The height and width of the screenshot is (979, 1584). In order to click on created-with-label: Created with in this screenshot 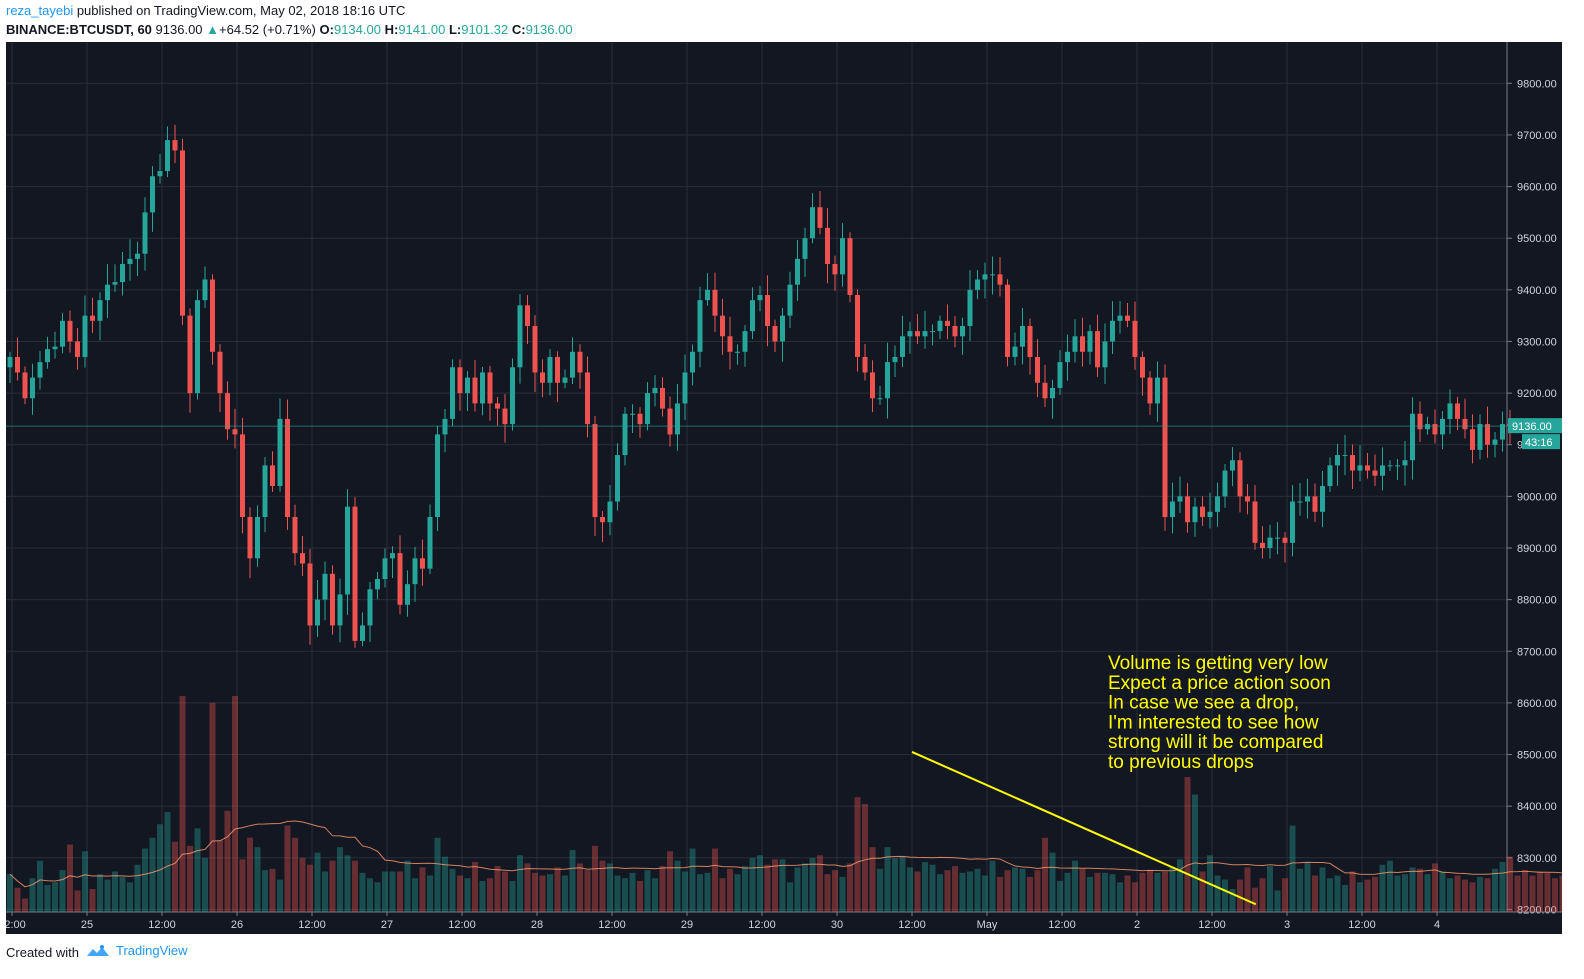, I will do `click(42, 952)`.